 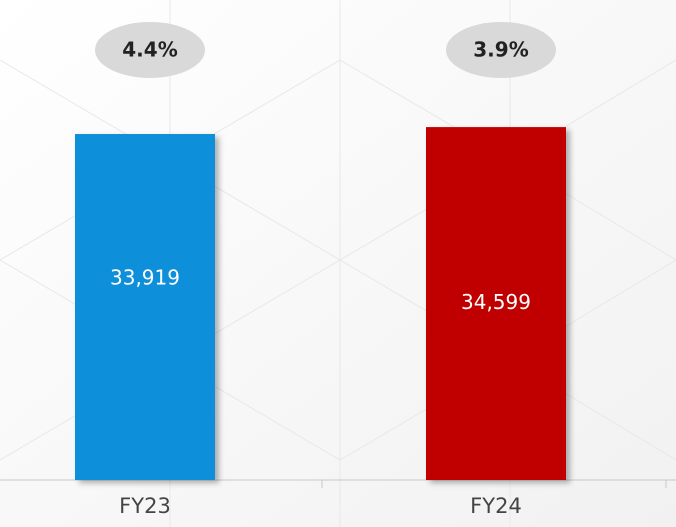 I want to click on value-label: 33,919, so click(x=145, y=278).